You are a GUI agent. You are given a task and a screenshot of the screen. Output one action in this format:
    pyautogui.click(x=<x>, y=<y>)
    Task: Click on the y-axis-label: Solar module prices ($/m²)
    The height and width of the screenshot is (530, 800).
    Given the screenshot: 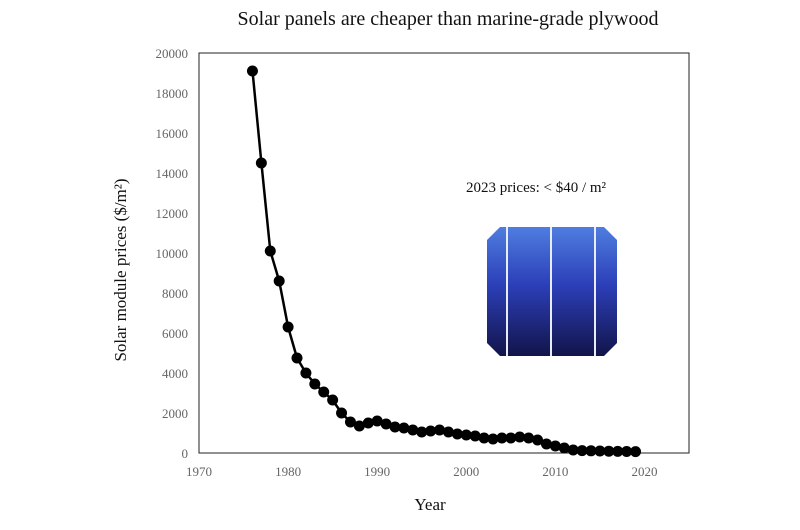 What is the action you would take?
    pyautogui.click(x=120, y=269)
    